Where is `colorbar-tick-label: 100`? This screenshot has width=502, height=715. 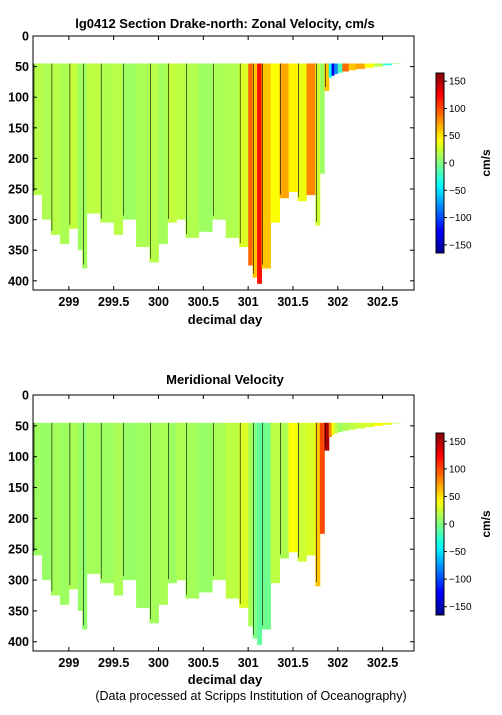 colorbar-tick-label: 100 is located at coordinates (457, 469).